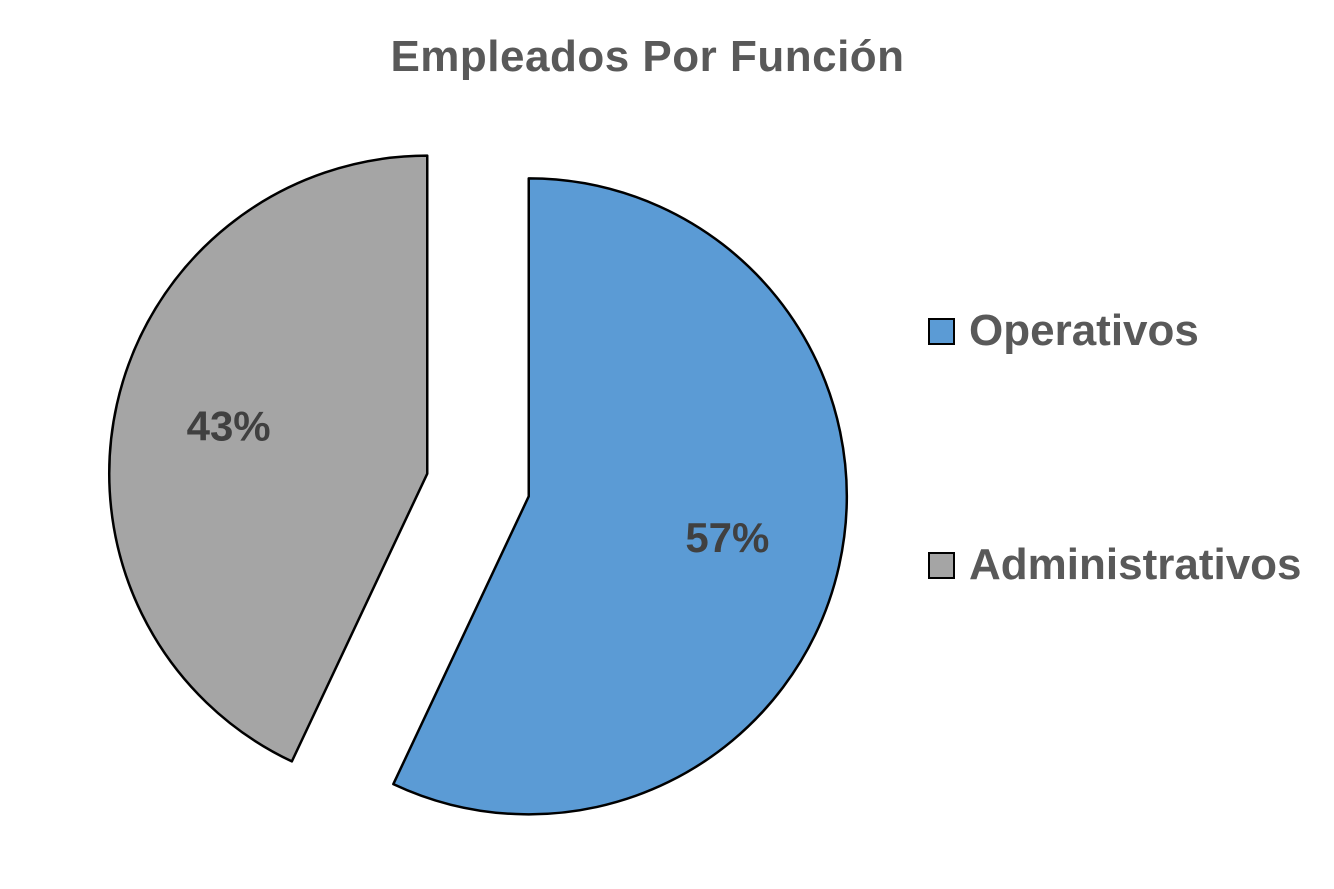  Describe the element at coordinates (1135, 564) in the screenshot. I see `legend-label-administrativos: Administrativos` at that location.